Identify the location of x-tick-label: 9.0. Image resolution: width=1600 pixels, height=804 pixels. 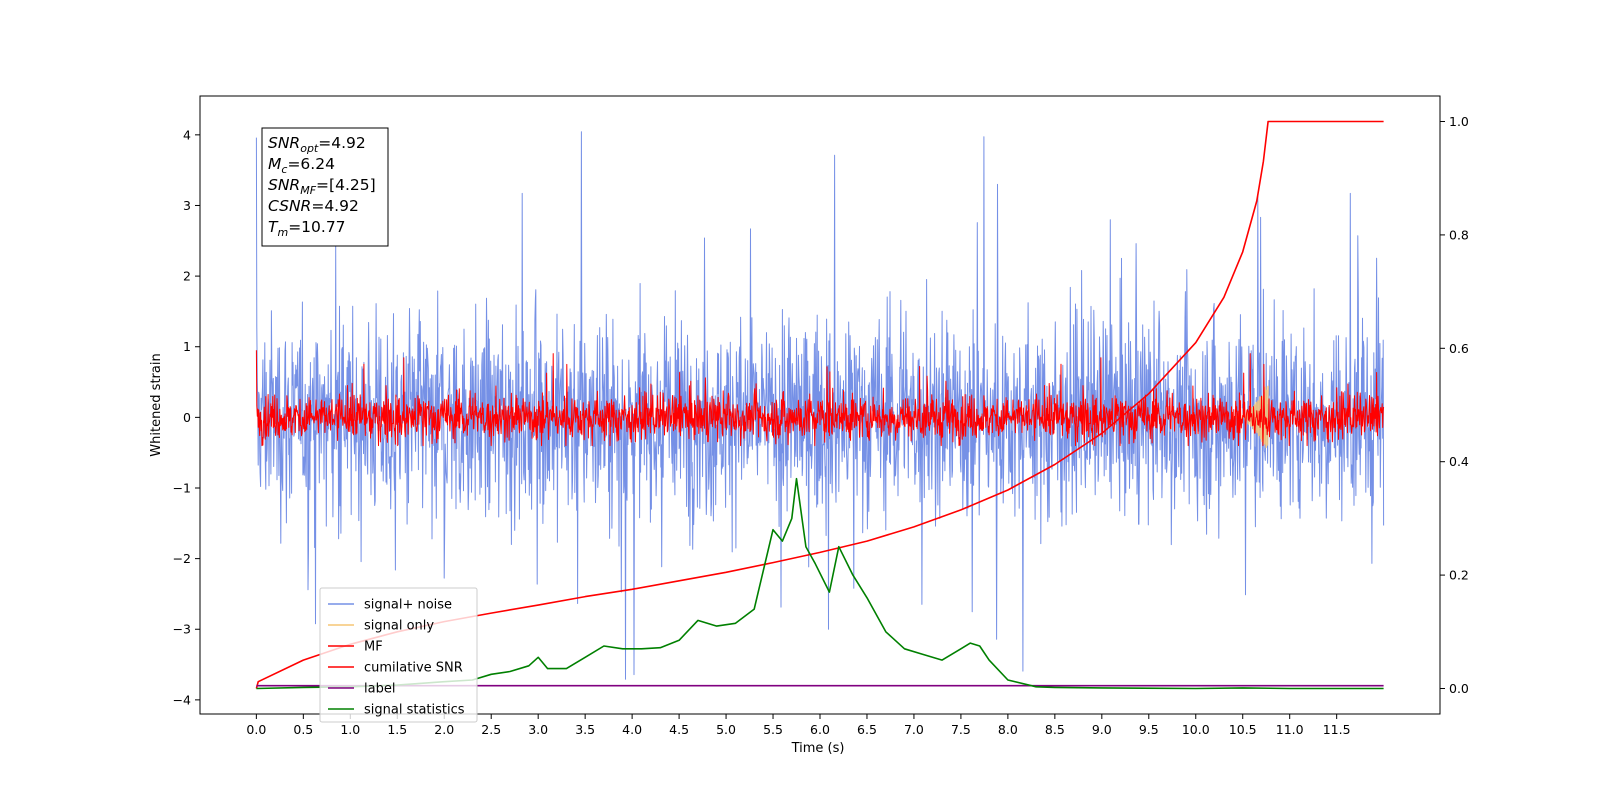
(1102, 729).